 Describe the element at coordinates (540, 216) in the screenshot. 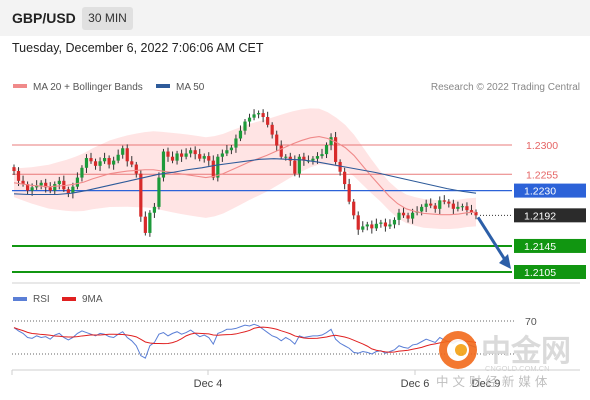

I see `level-label: 1.2192` at that location.